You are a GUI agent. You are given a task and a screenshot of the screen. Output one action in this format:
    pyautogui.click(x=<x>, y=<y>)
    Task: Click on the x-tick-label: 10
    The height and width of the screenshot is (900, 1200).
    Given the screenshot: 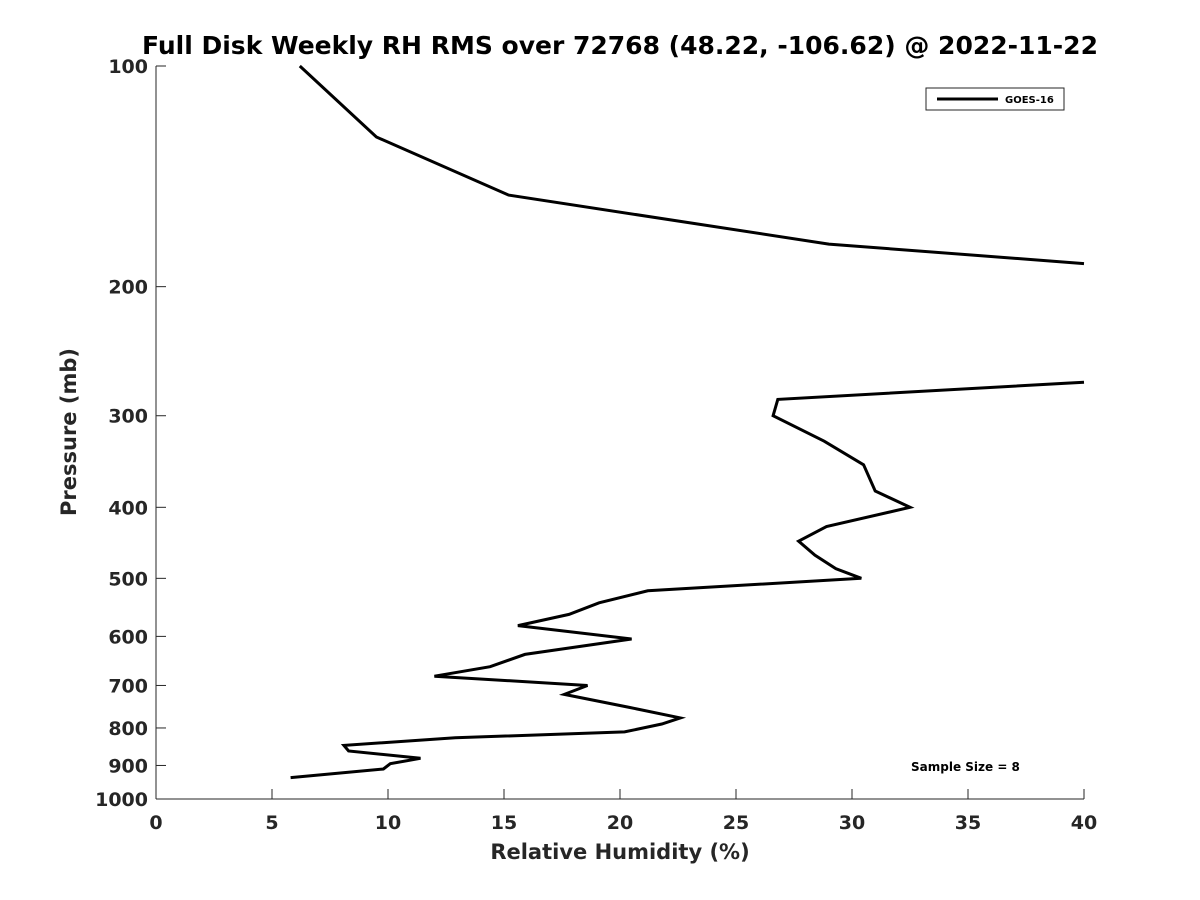 What is the action you would take?
    pyautogui.click(x=388, y=823)
    